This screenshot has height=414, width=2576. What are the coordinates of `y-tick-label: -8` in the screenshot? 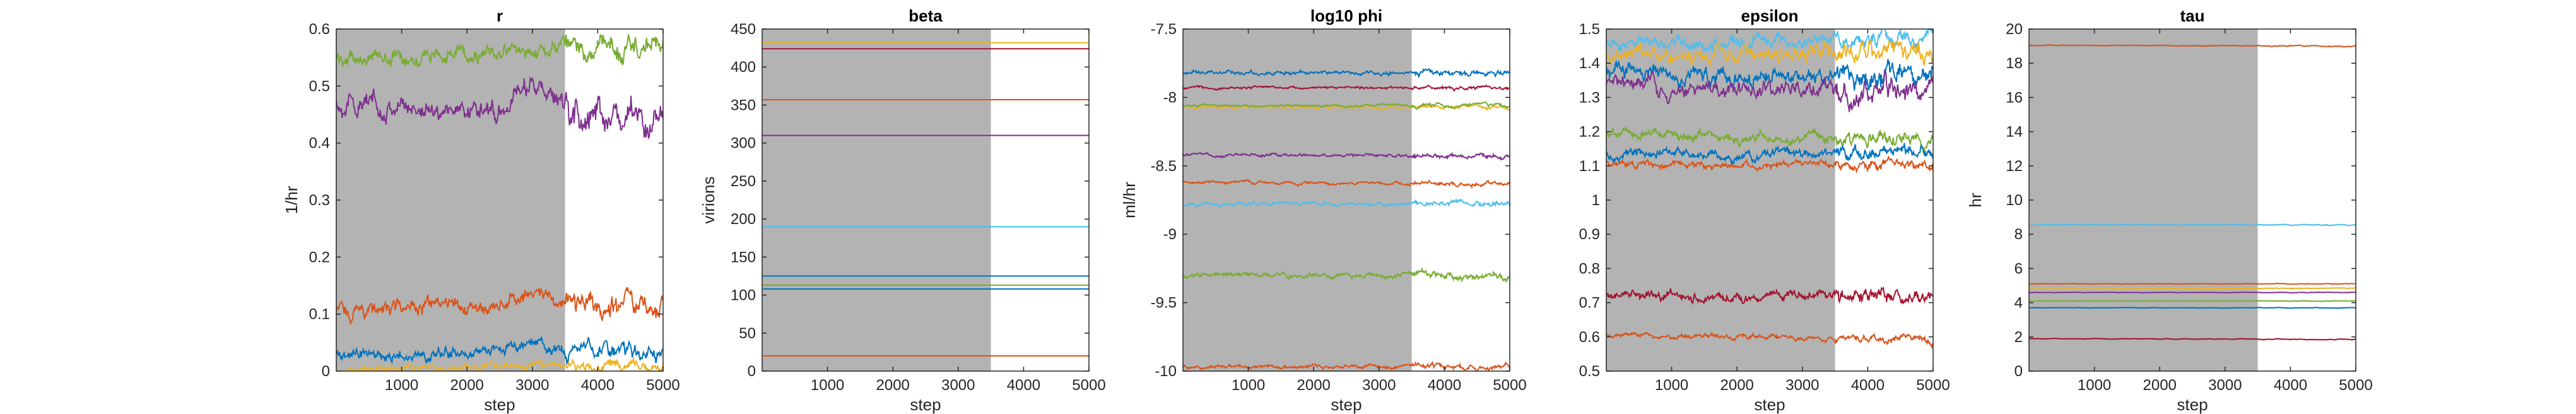 It's located at (1170, 97).